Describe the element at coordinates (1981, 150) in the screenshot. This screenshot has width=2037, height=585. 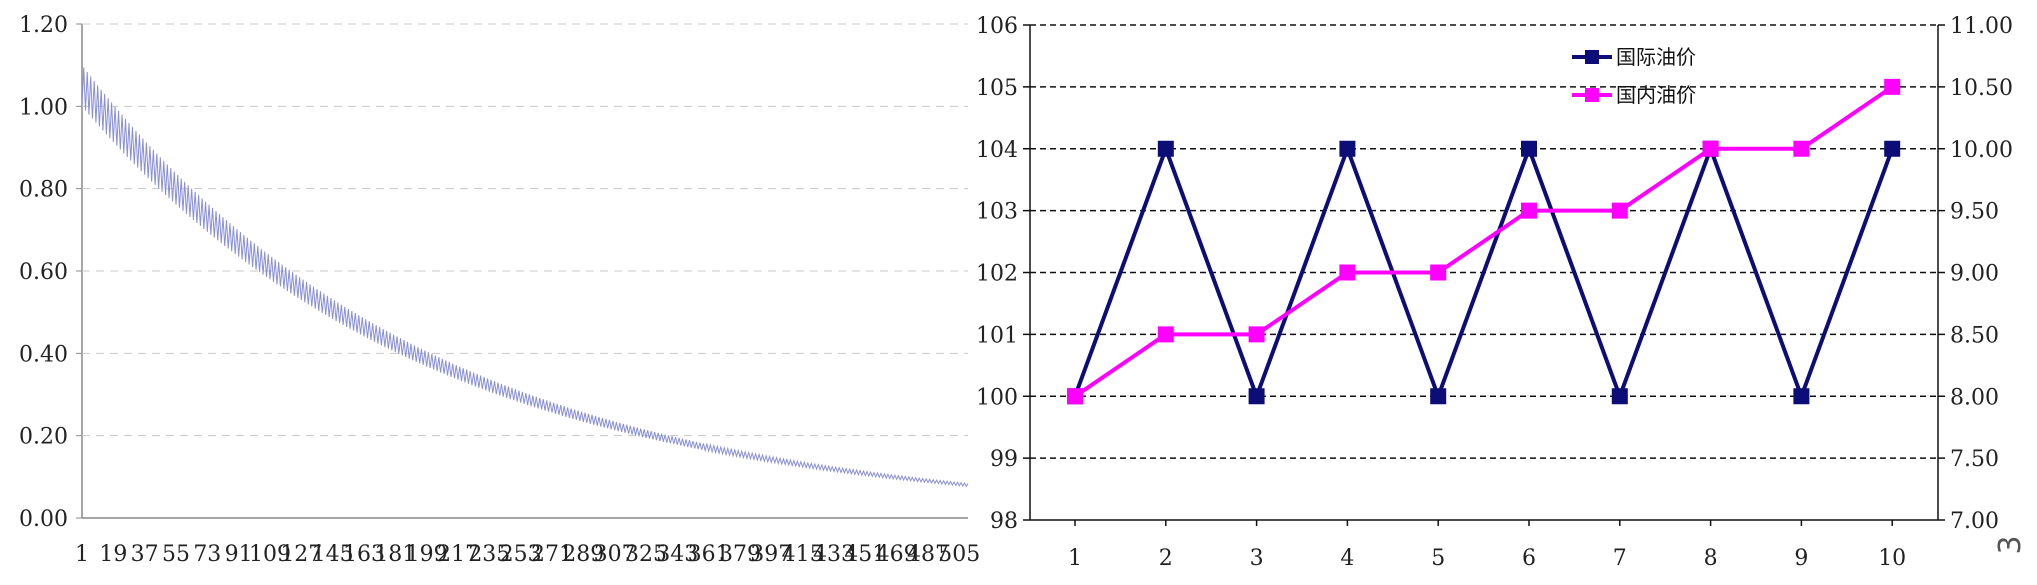
I see `y-right-tick-label: 10.00` at that location.